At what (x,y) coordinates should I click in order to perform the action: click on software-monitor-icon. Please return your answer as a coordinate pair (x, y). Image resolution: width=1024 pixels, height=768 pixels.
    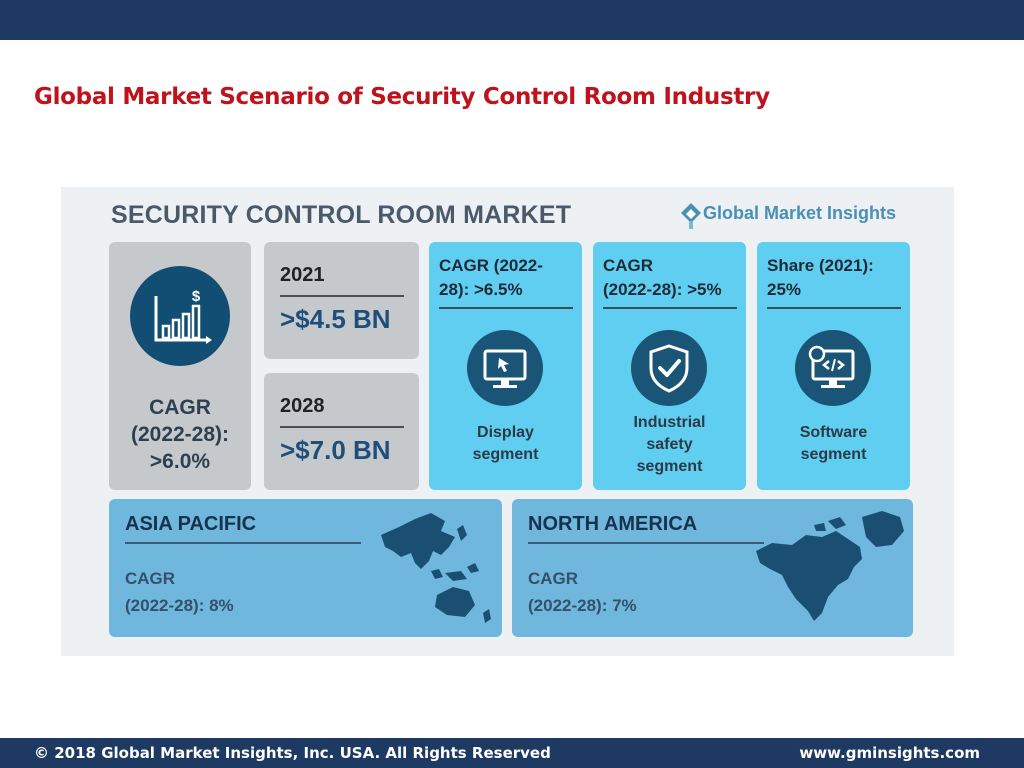
    Looking at the image, I should click on (833, 368).